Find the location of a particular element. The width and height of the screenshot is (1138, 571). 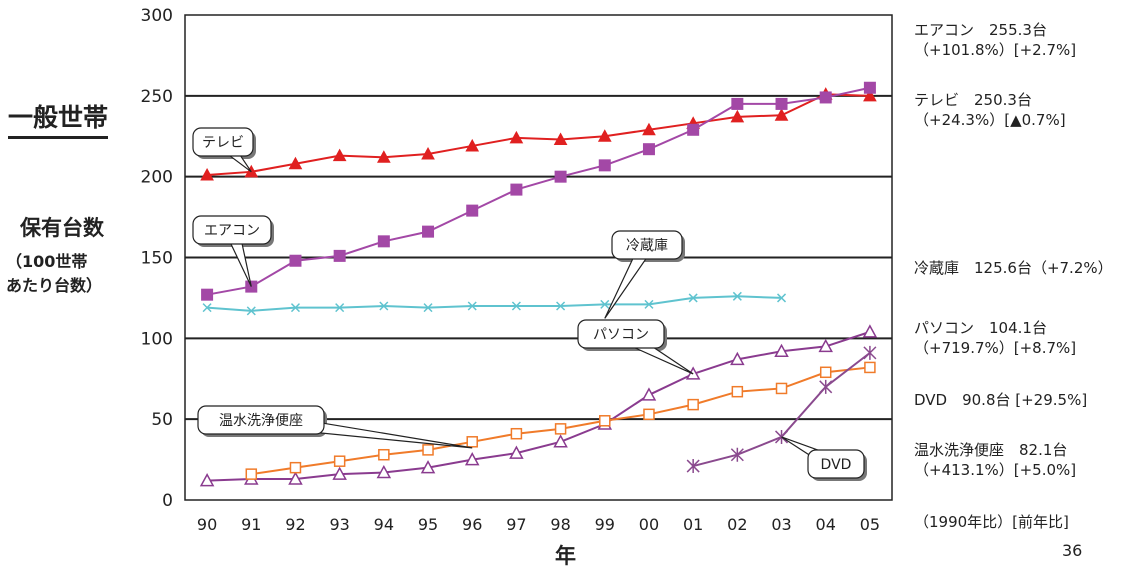

callout-label: パソコン is located at coordinates (621, 335).